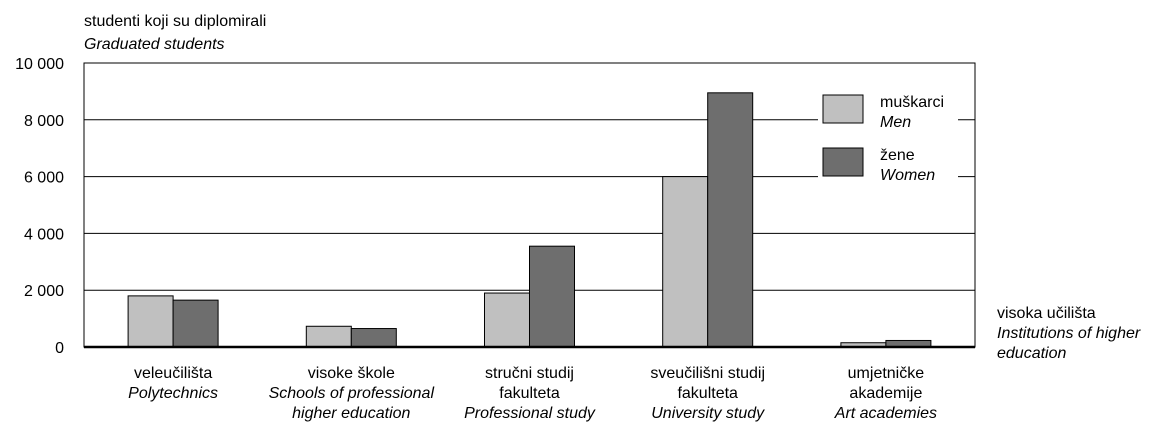  I want to click on y-axis-ticks: 0 2 000 4 000 6 000 8 000 10 000, so click(39, 206).